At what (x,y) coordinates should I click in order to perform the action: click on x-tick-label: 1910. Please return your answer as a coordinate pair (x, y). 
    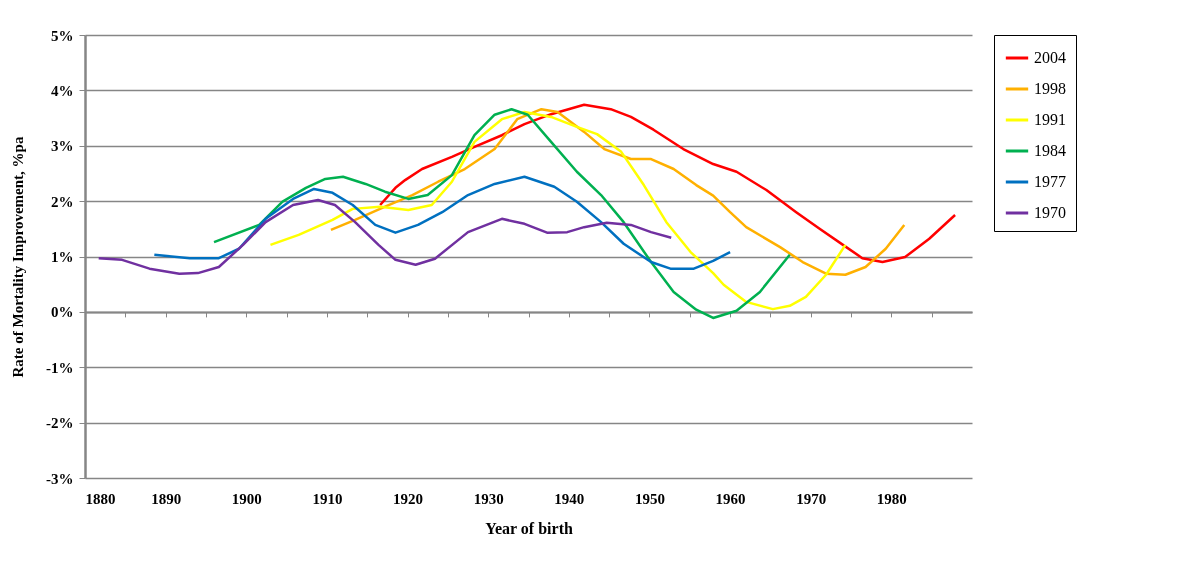
    Looking at the image, I should click on (327, 498).